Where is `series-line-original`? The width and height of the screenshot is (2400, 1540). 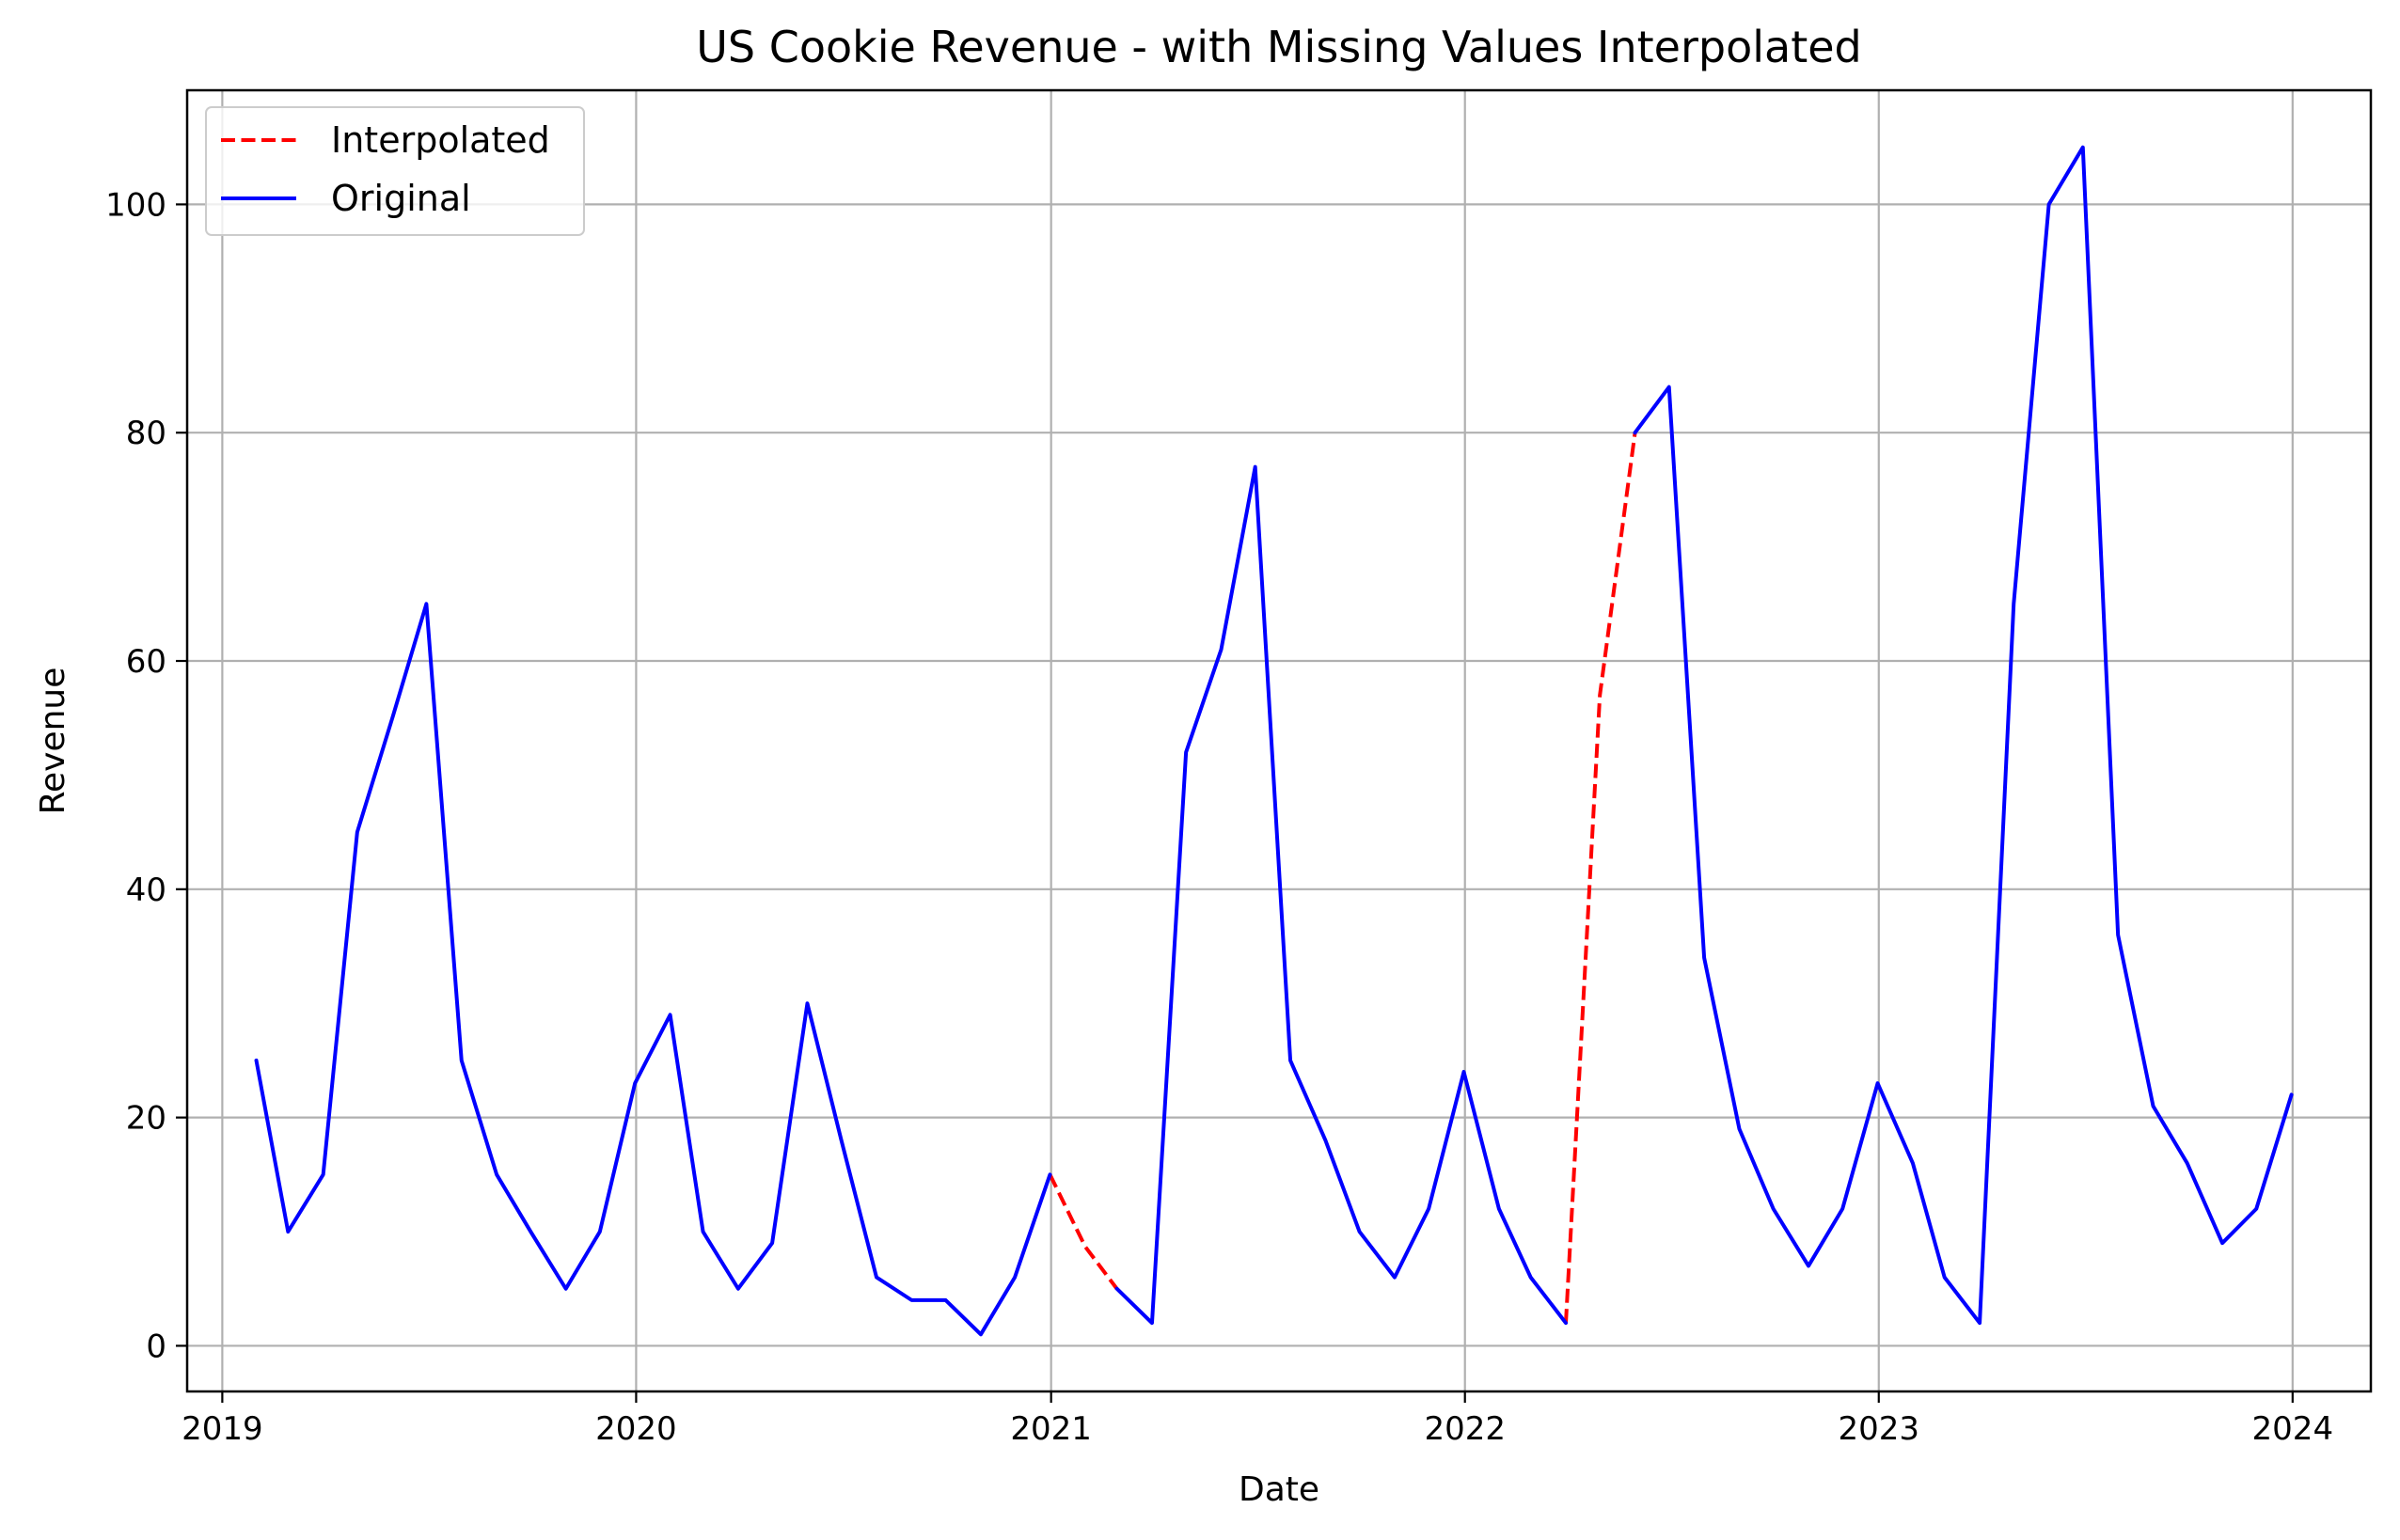 series-line-original is located at coordinates (1341, 895).